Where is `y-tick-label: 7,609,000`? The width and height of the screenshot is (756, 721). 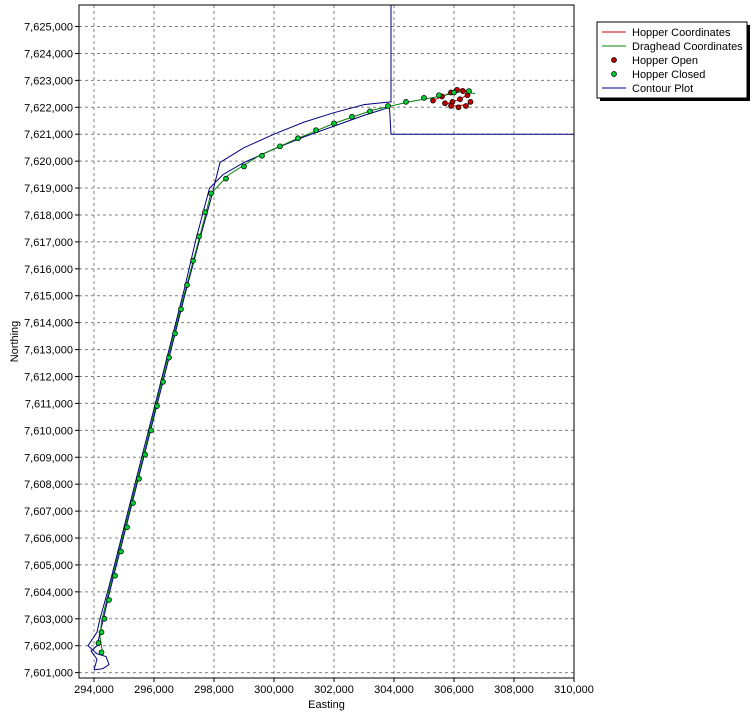 y-tick-label: 7,609,000 is located at coordinates (48, 458).